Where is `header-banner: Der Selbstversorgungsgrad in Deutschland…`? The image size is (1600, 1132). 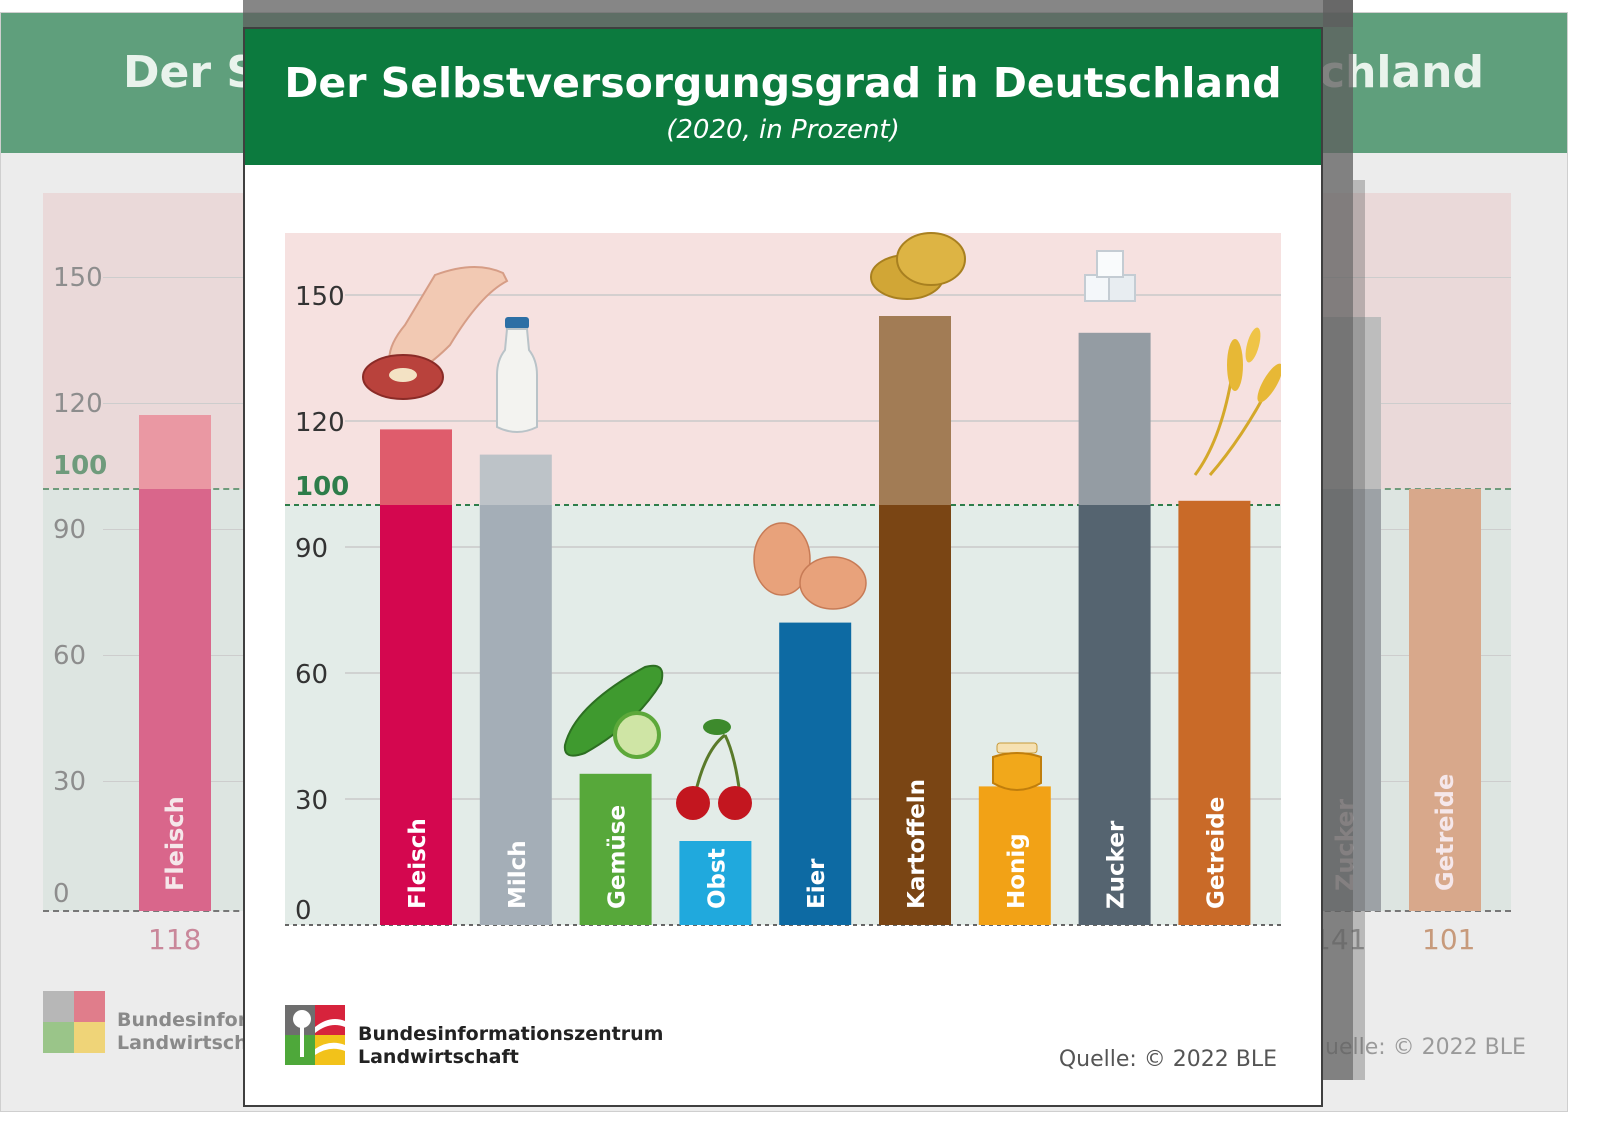 header-banner: Der Selbstversorgungsgrad in Deutschland… is located at coordinates (783, 97).